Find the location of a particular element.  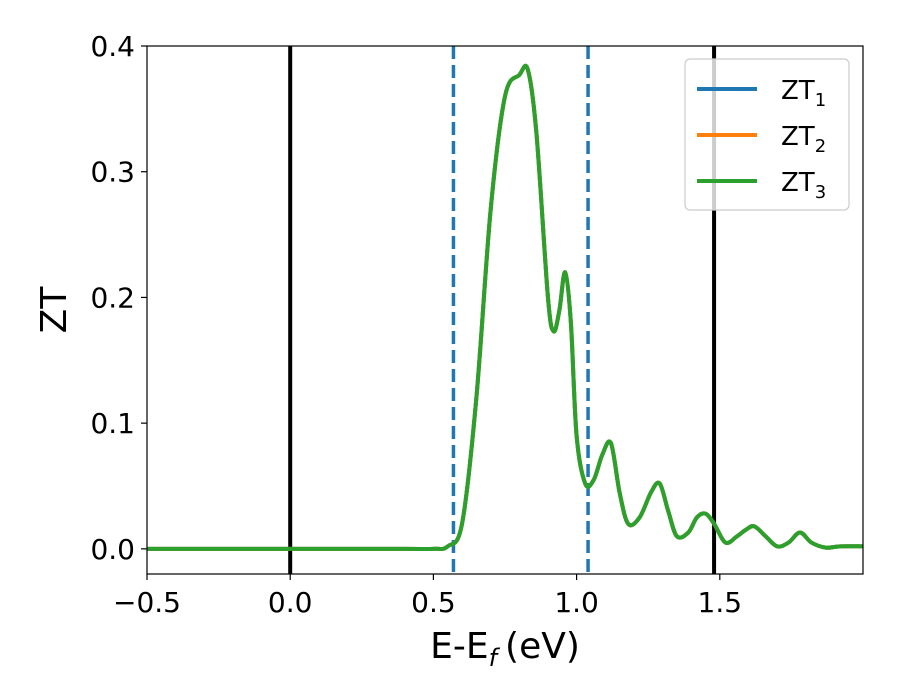

y-tick-label: 0.2 is located at coordinates (112, 297).